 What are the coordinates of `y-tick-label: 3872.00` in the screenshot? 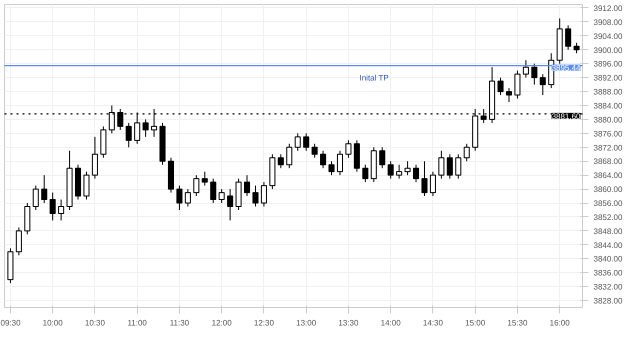 It's located at (608, 147).